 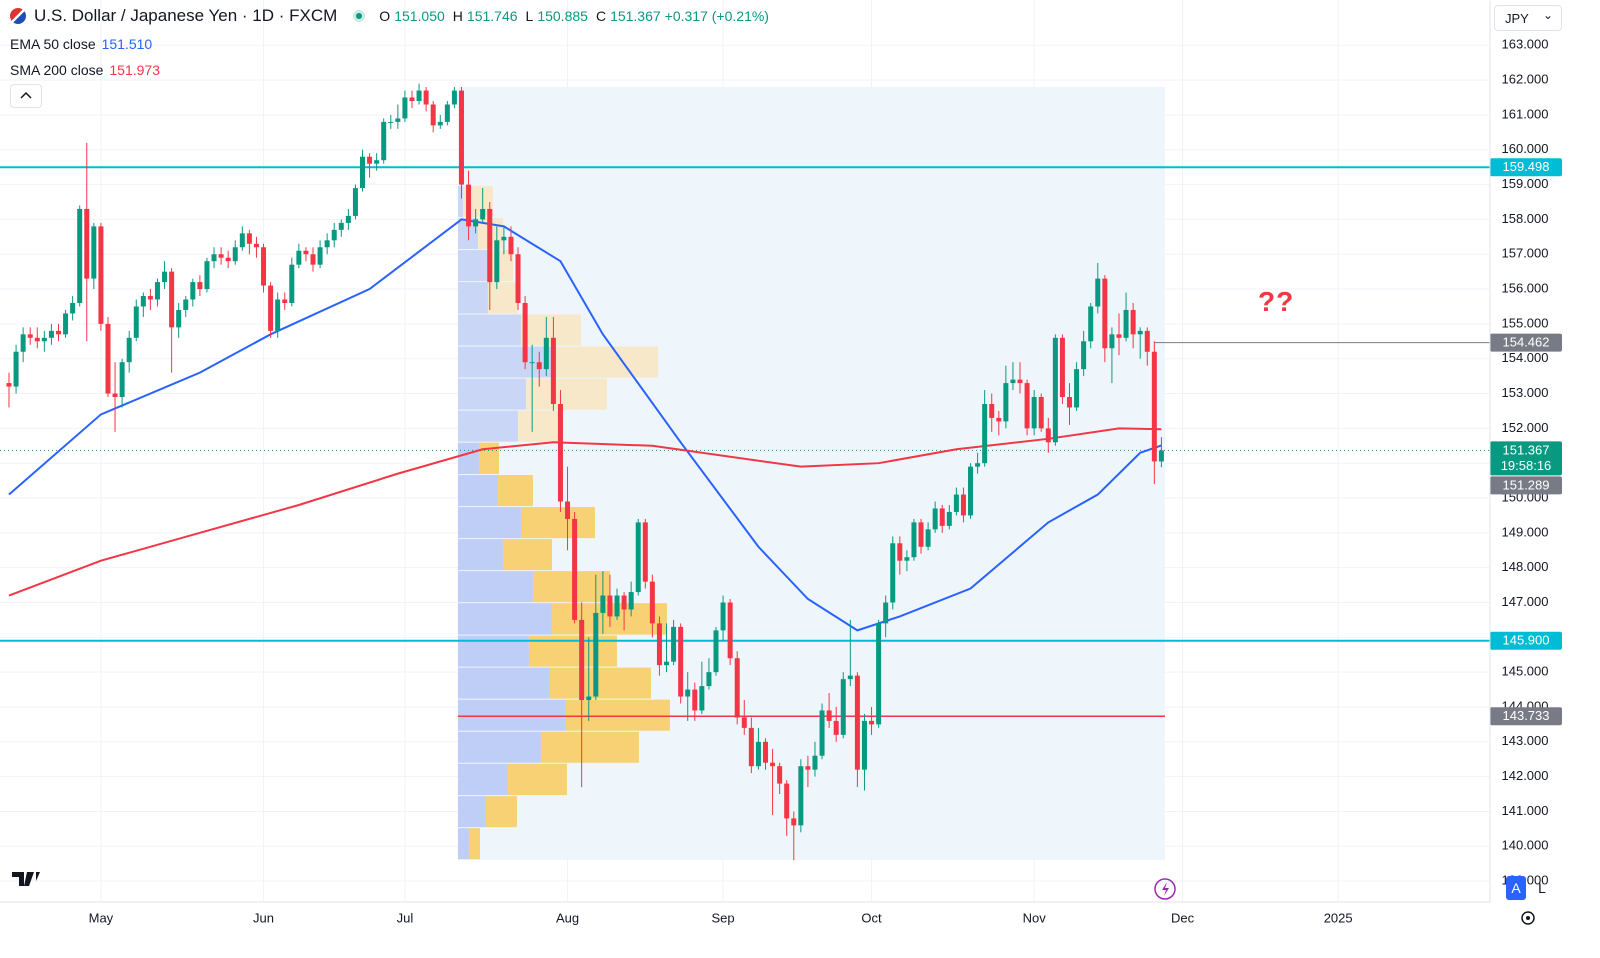 What do you see at coordinates (1526, 485) in the screenshot?
I see `price-badge` at bounding box center [1526, 485].